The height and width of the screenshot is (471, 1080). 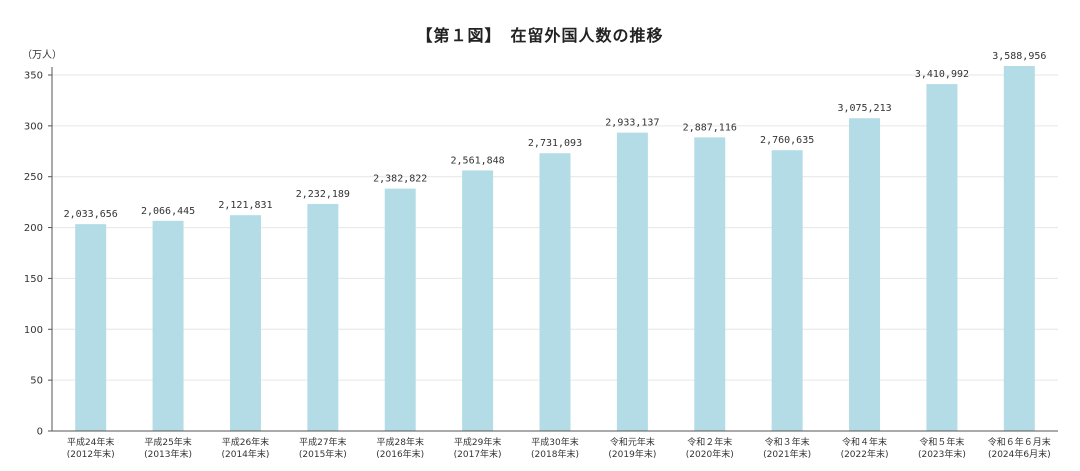 I want to click on x-category-sublabel: (2023年末), so click(x=942, y=454).